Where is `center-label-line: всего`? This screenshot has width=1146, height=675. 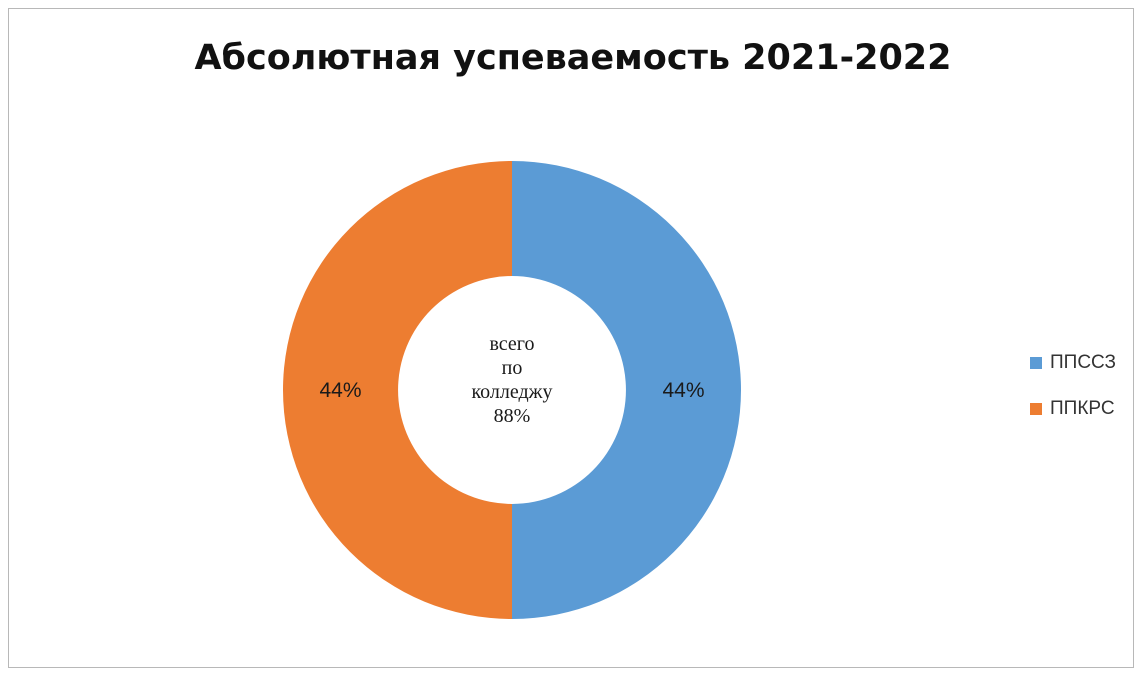 center-label-line: всего is located at coordinates (512, 344).